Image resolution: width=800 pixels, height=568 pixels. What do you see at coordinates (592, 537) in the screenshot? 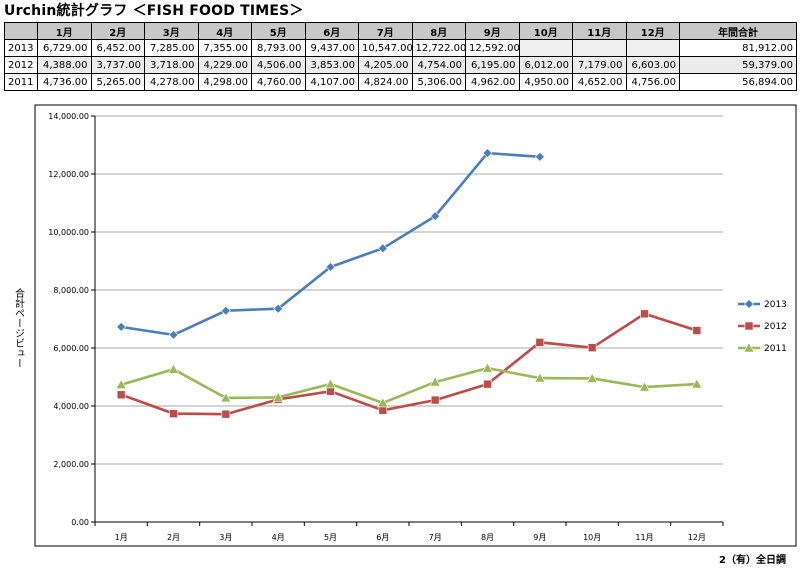
I see `x-tick-label: 10月` at bounding box center [592, 537].